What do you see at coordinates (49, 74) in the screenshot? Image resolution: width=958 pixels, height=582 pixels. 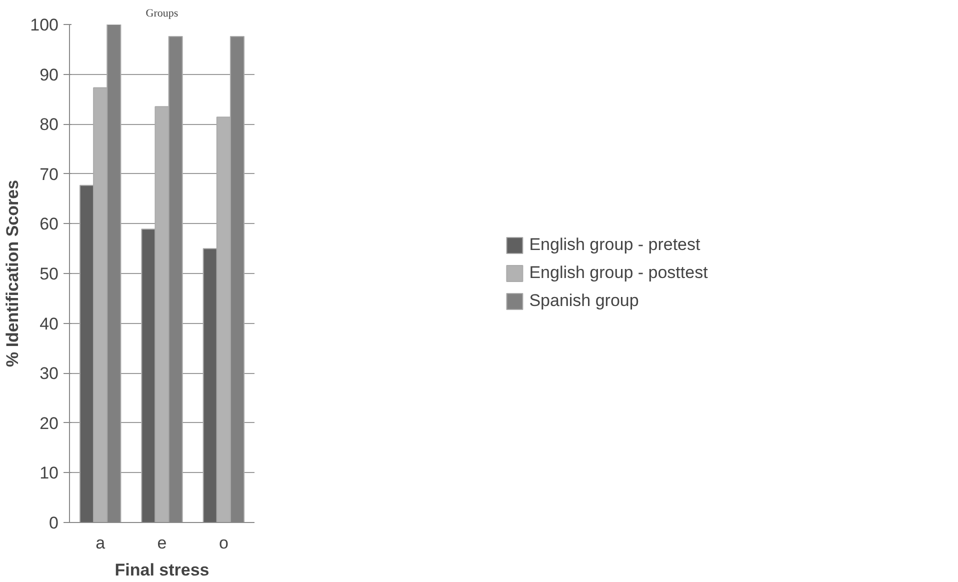 I see `y-tick-label: 90` at bounding box center [49, 74].